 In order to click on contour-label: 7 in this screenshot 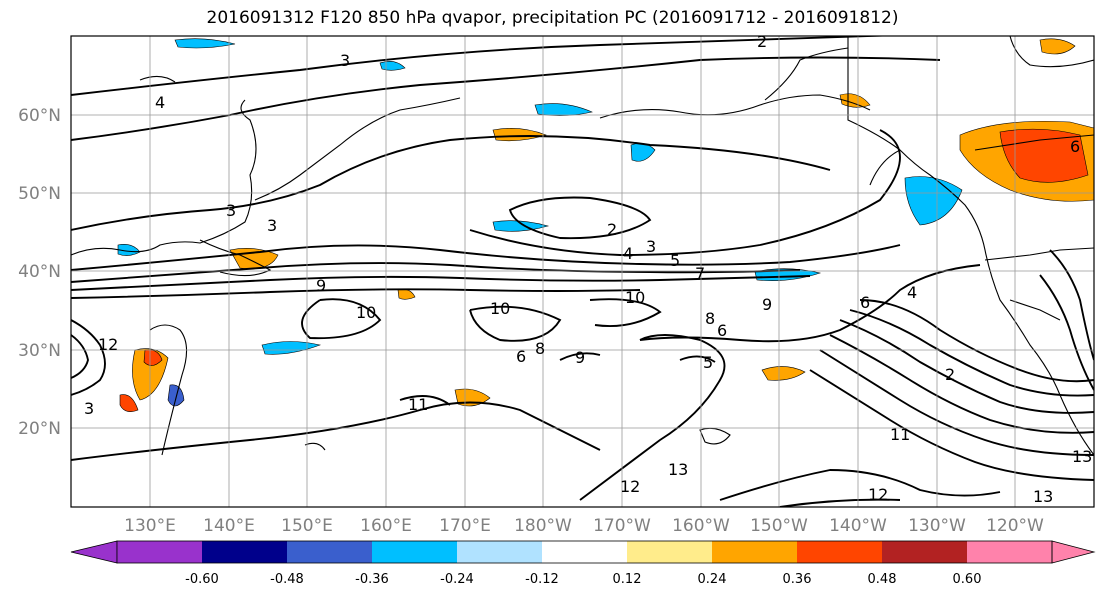, I will do `click(700, 273)`.